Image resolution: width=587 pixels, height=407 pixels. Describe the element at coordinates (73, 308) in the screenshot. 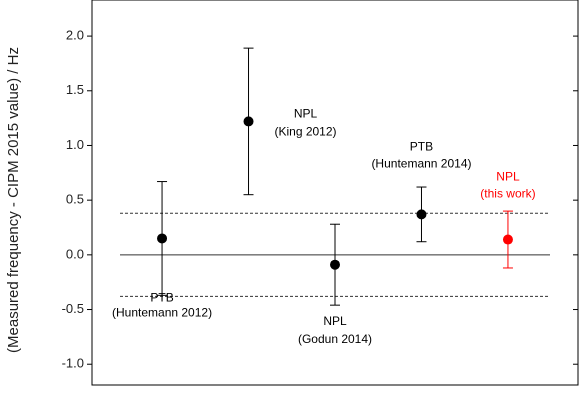

I see `y-tick-label: -0.5` at that location.